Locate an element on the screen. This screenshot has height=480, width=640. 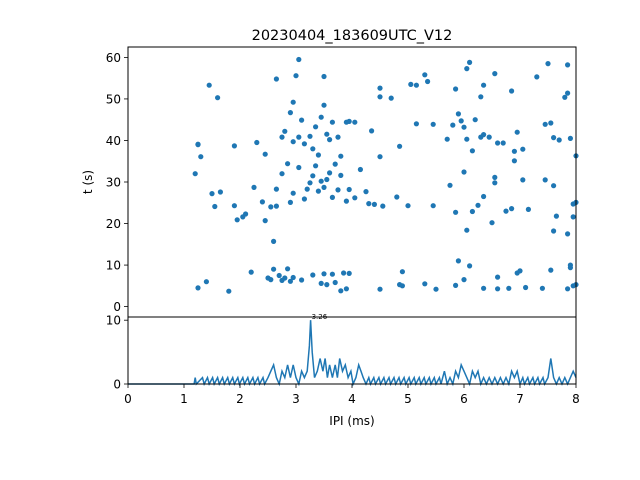
chart-title: 20230404_183609UTC_V12 is located at coordinates (352, 36).